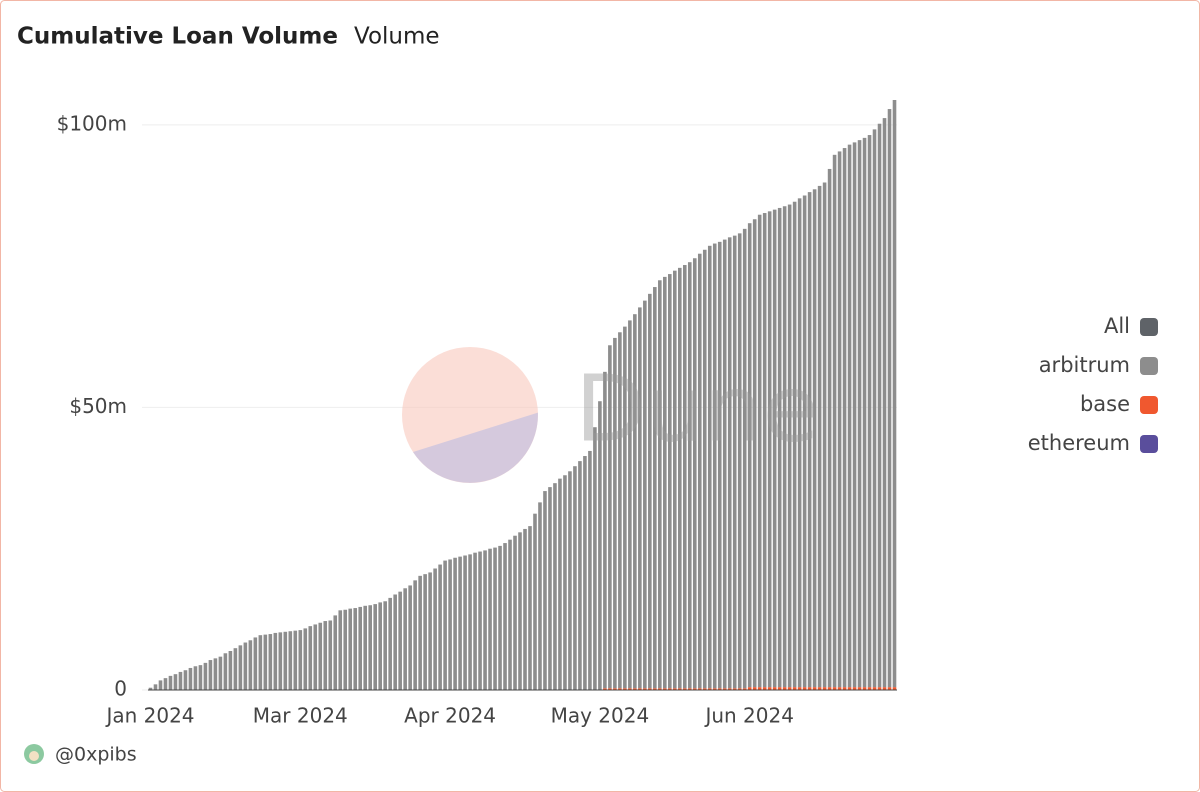  I want to click on watermark-logo-lower, so click(475, 447).